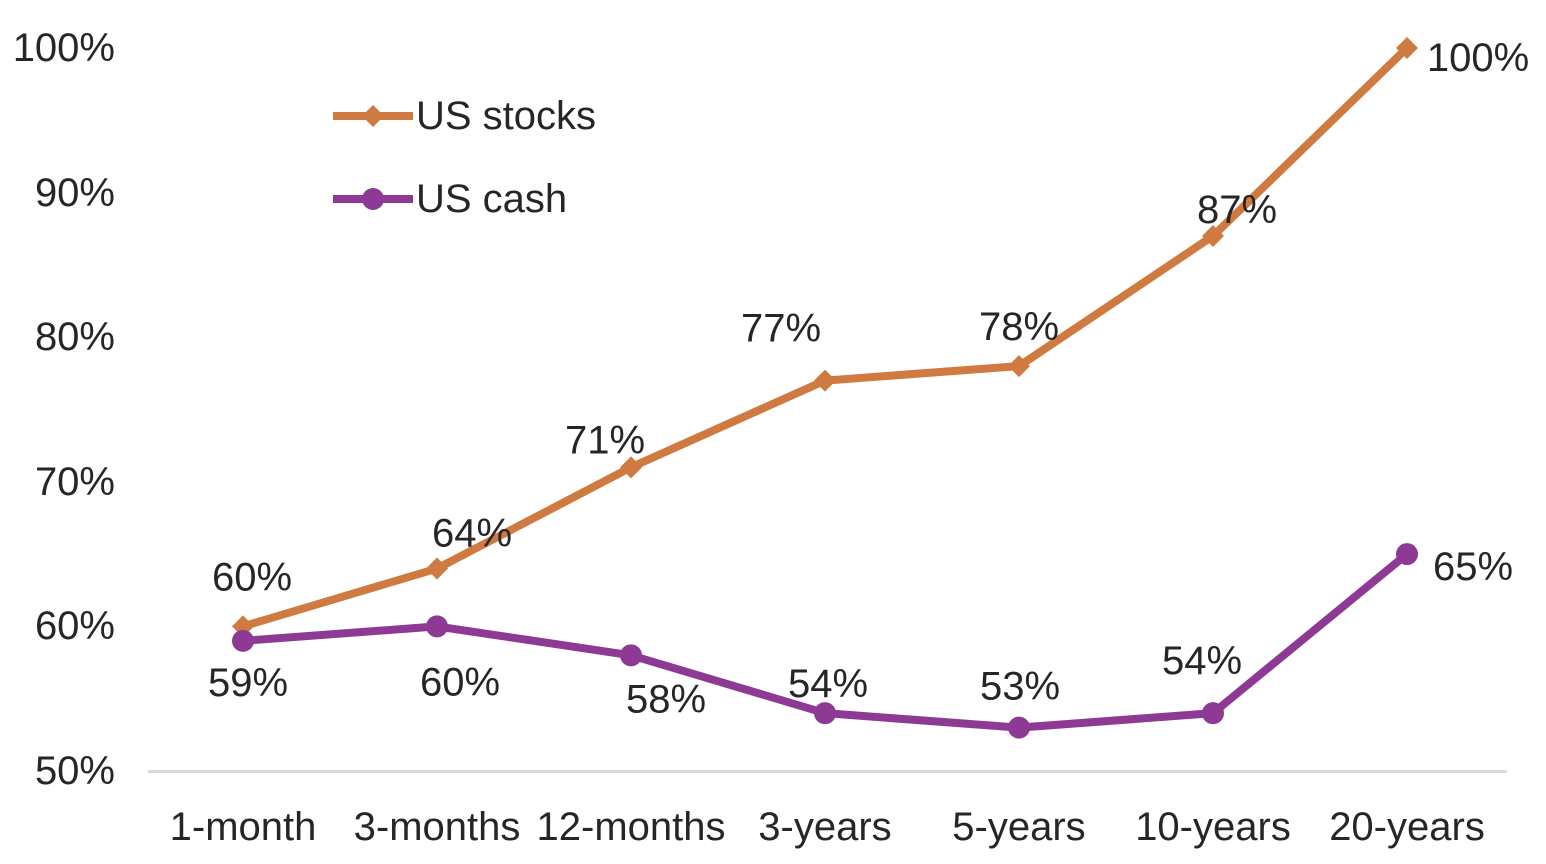 This screenshot has height=864, width=1546. What do you see at coordinates (1020, 687) in the screenshot?
I see `data-label-us-cash-5-years: 53%` at bounding box center [1020, 687].